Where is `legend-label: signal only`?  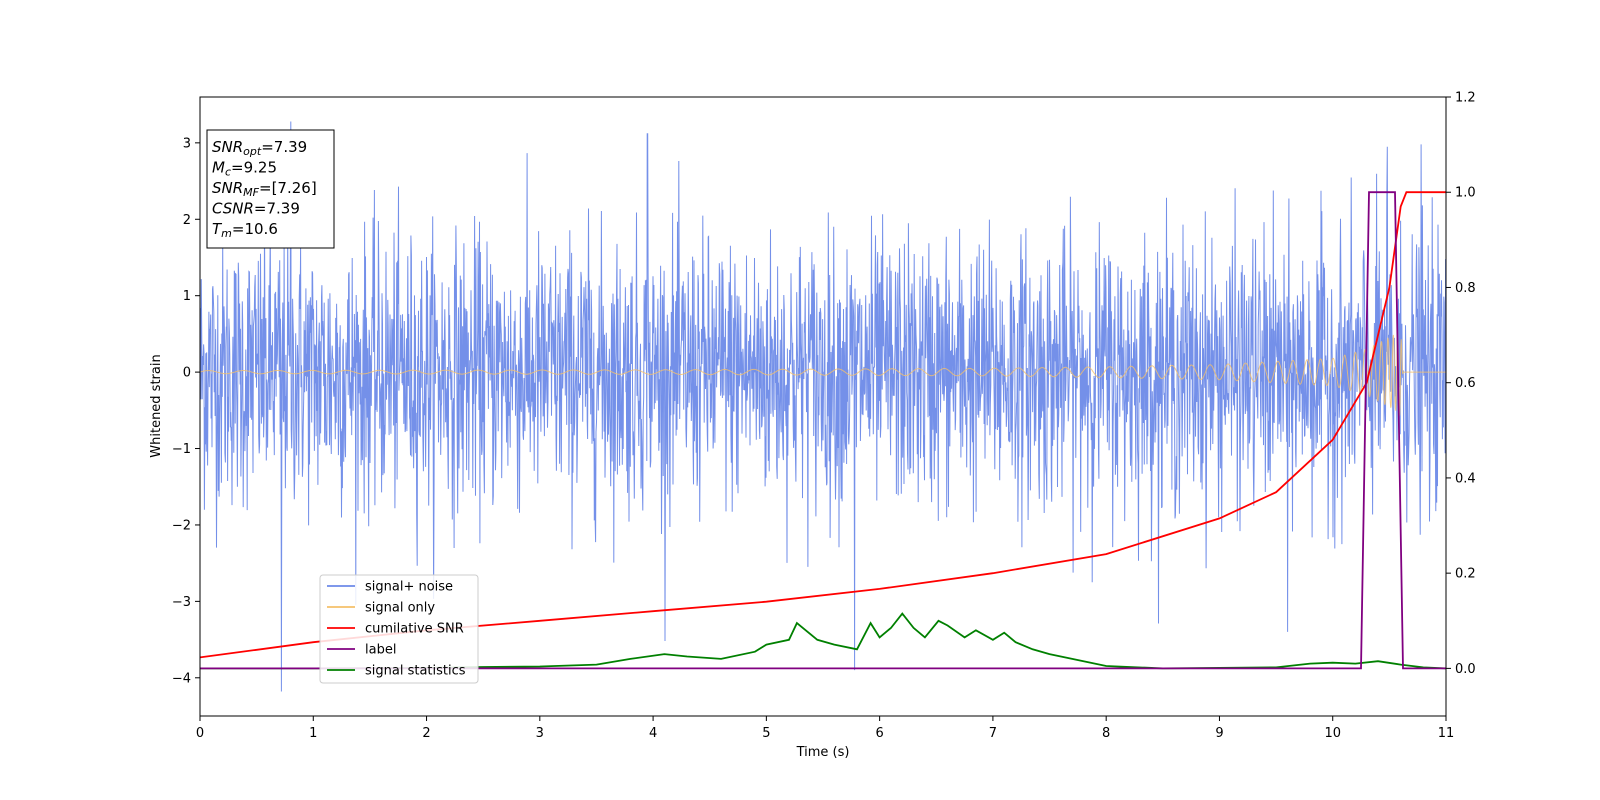
legend-label: signal only is located at coordinates (400, 608).